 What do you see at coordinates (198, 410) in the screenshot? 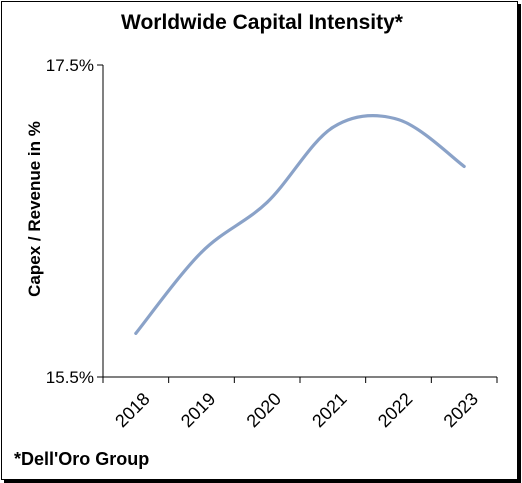
I see `x-tick-label: 2019` at bounding box center [198, 410].